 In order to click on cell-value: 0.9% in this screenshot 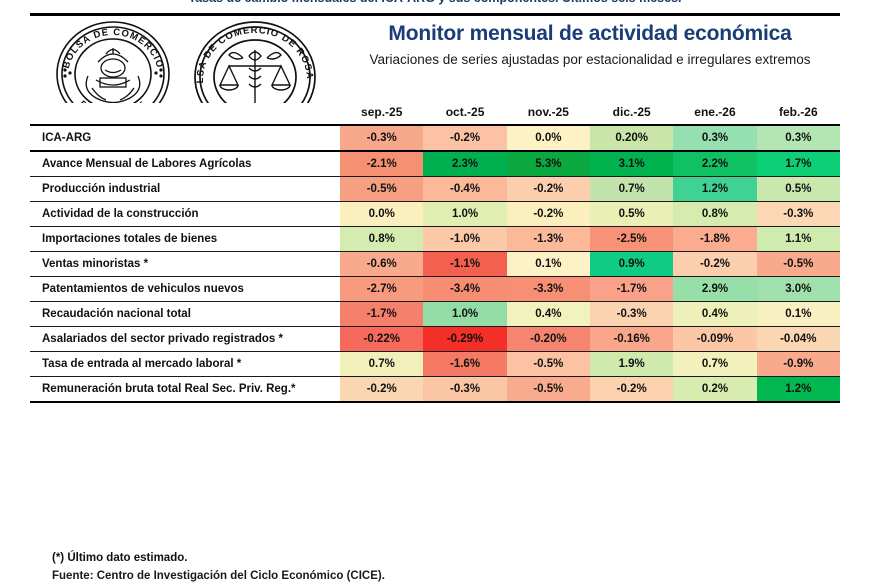, I will do `click(632, 264)`.